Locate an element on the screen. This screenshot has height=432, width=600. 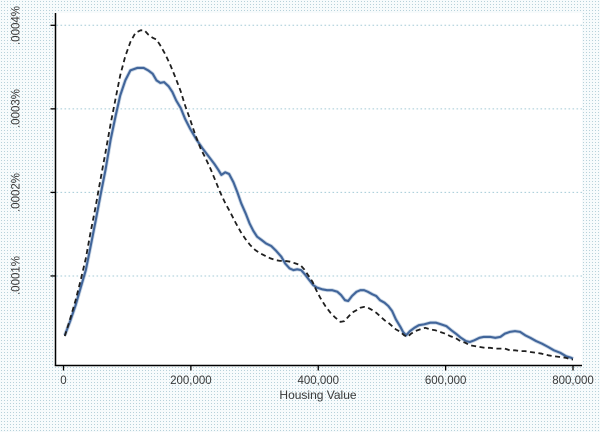
y-tick-label: .0002% is located at coordinates (16, 192).